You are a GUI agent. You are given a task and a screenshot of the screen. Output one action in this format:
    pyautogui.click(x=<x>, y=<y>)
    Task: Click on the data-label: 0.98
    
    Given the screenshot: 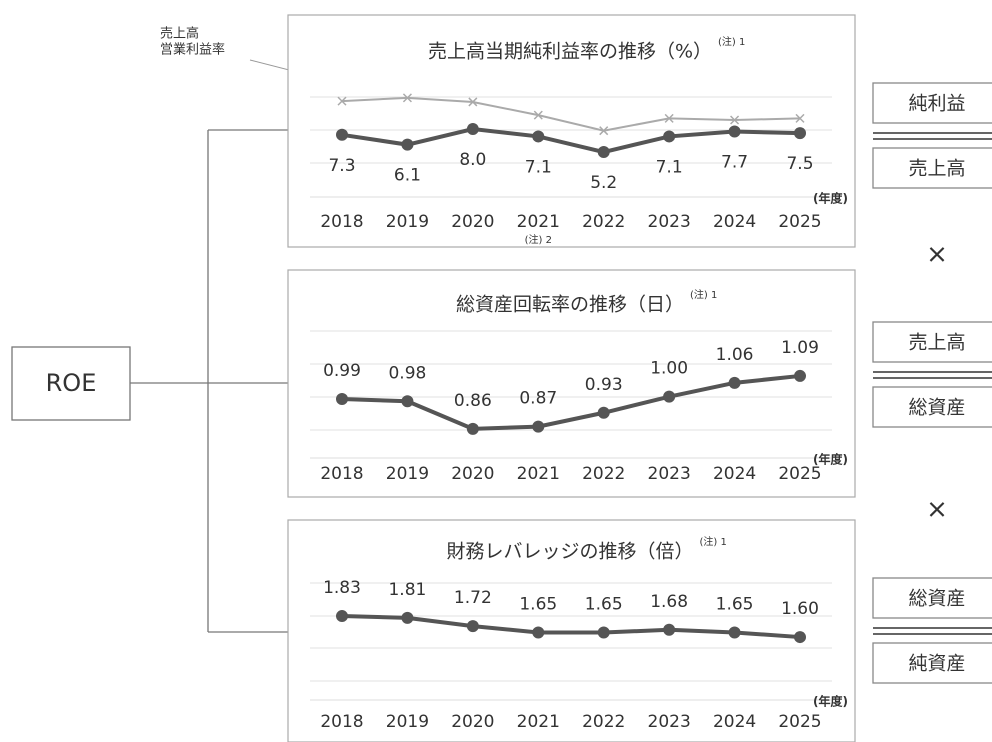 What is the action you would take?
    pyautogui.click(x=407, y=373)
    